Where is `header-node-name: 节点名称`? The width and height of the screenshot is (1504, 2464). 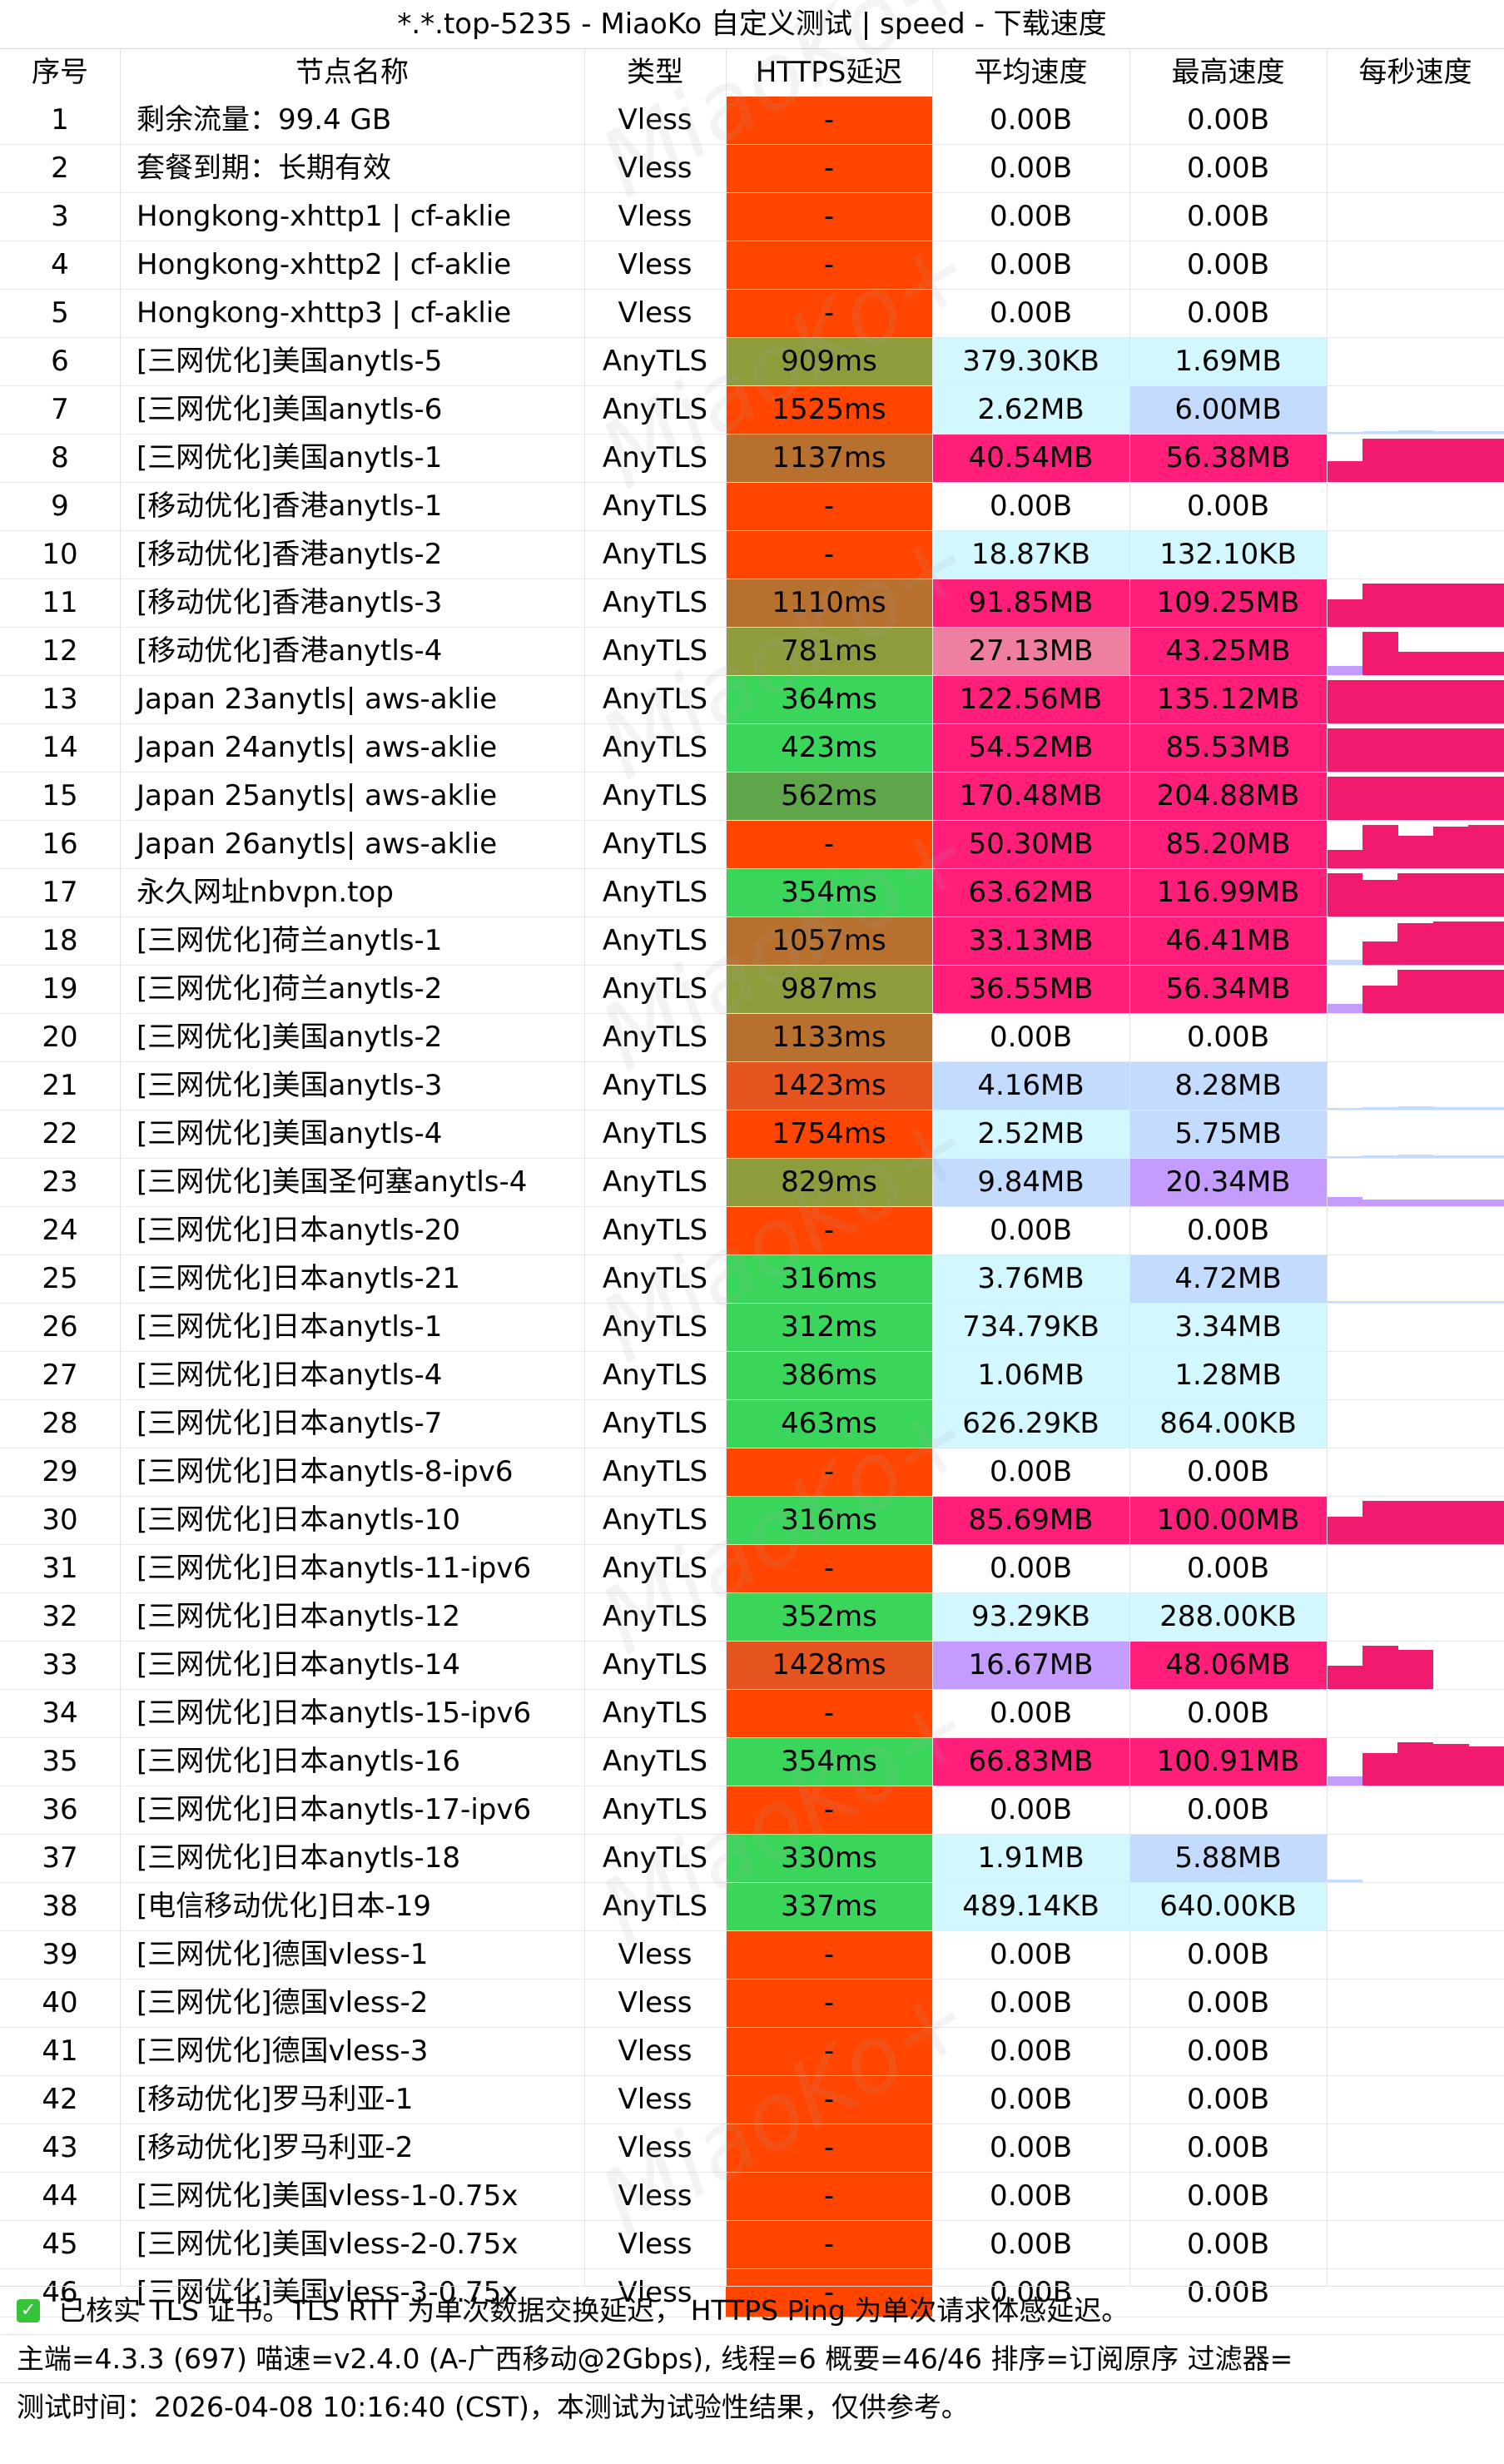 header-node-name: 节点名称 is located at coordinates (352, 73).